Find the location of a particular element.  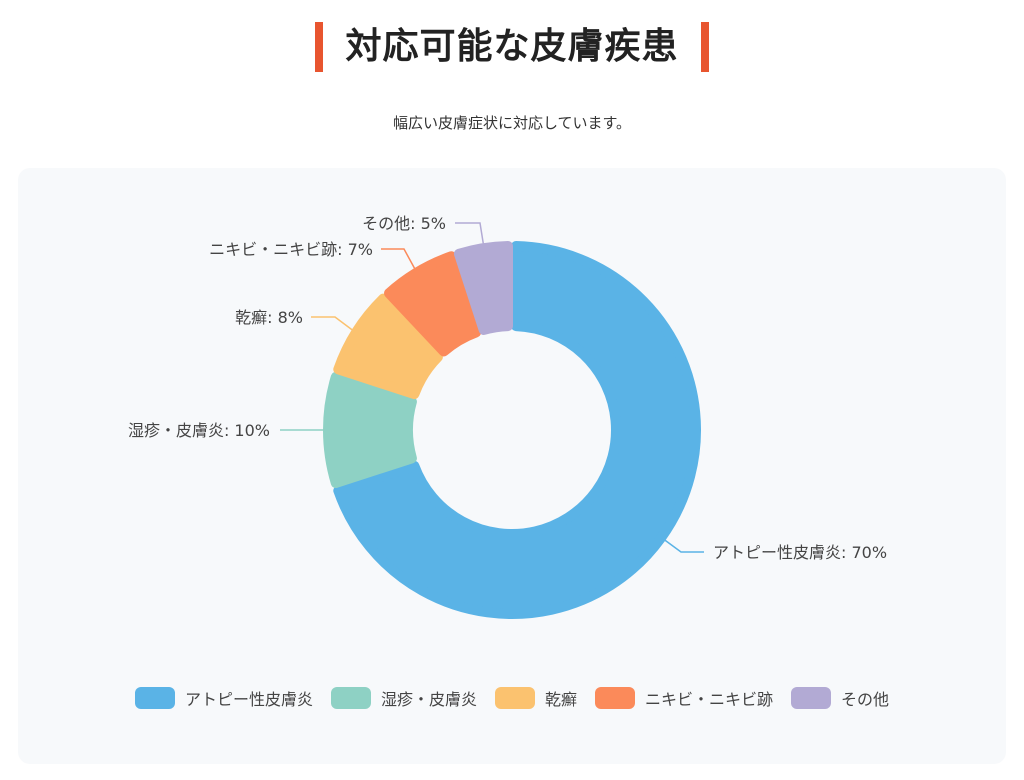

leader-line-atopic is located at coordinates (682, 545).